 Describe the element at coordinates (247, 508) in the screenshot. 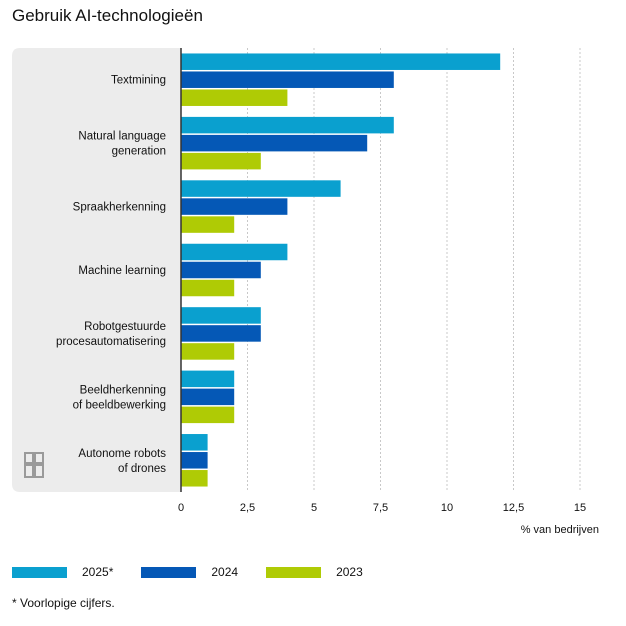

I see `x-tick-label: 2,5` at that location.